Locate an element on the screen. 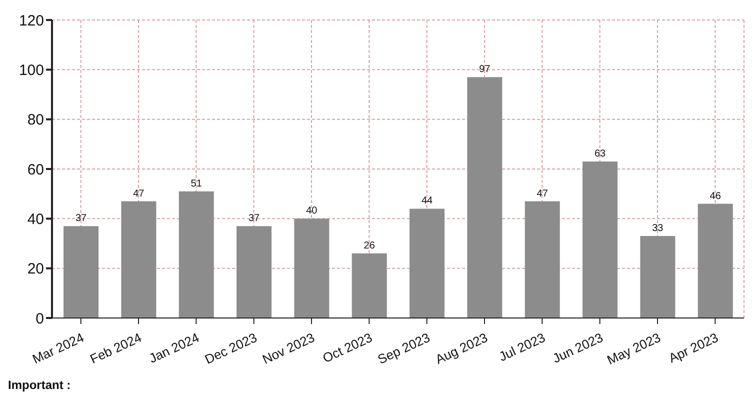 This screenshot has width=752, height=401. x-tick-label: Sep 2023 is located at coordinates (403, 348).